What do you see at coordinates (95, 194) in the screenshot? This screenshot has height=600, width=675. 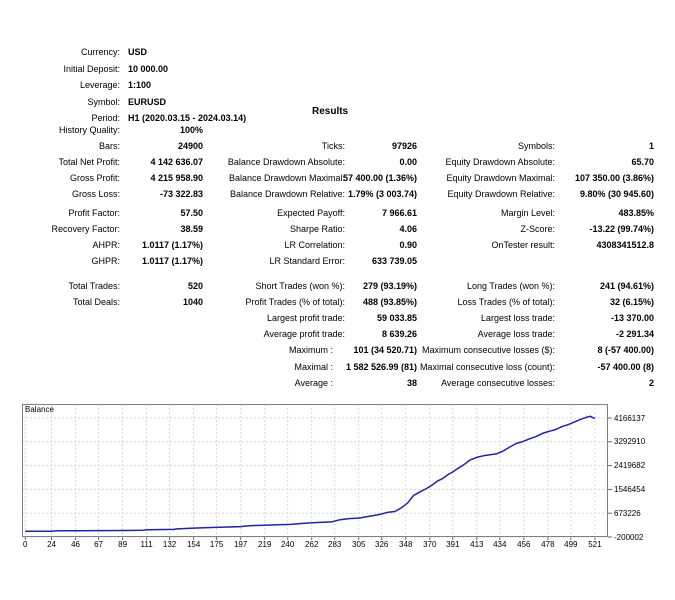 I see `stat-label: Gross Loss:` at bounding box center [95, 194].